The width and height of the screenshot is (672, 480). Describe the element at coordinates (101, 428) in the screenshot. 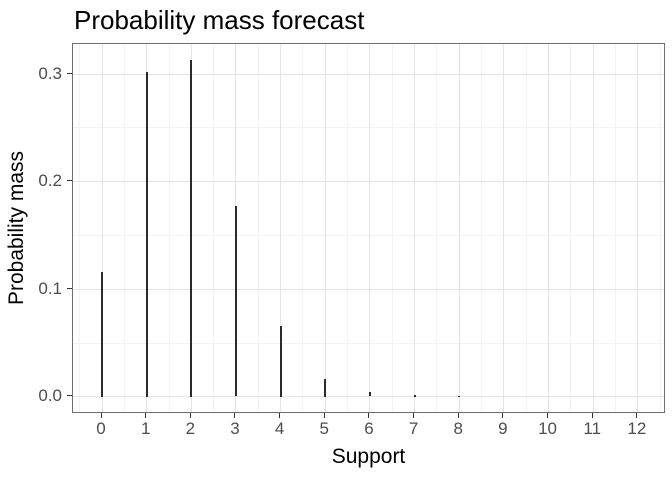

I see `x-tick-label: 0` at that location.